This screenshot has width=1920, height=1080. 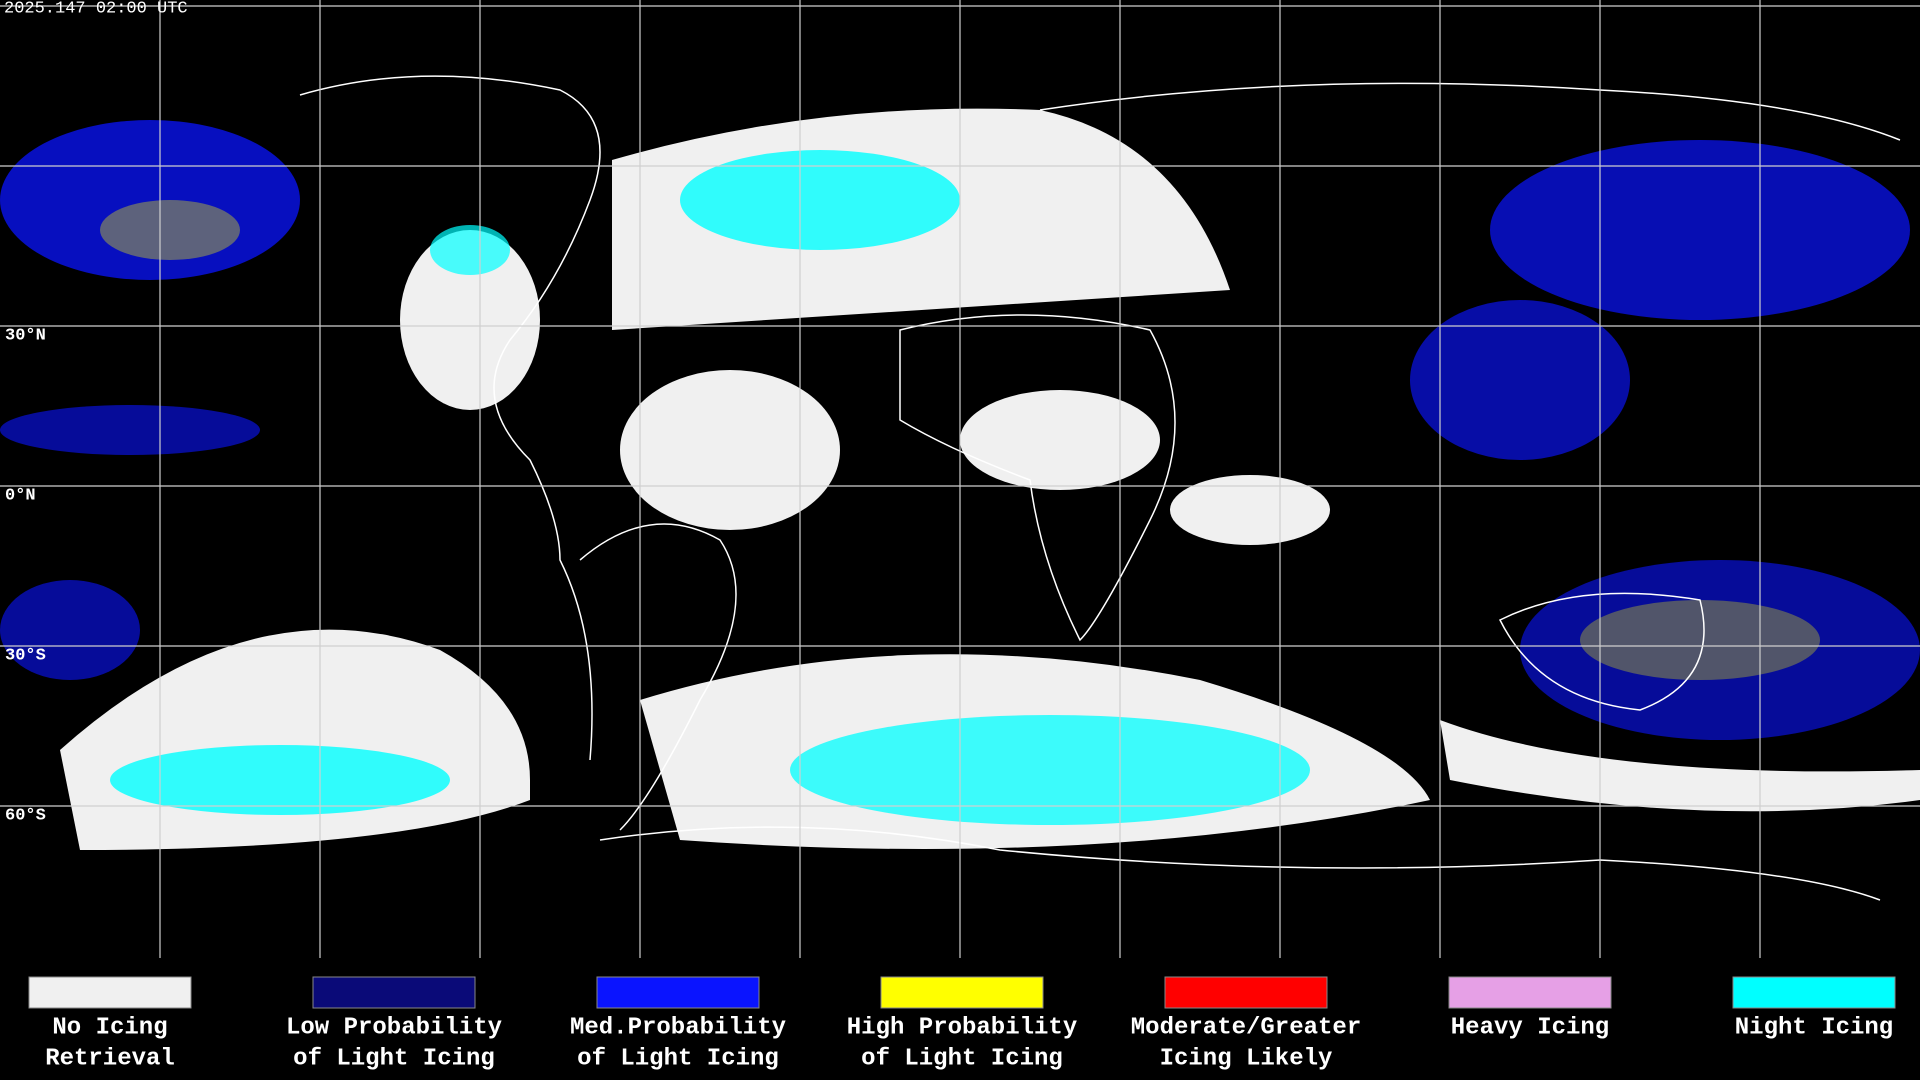 What do you see at coordinates (962, 1027) in the screenshot?
I see `legend-label: High Probability` at bounding box center [962, 1027].